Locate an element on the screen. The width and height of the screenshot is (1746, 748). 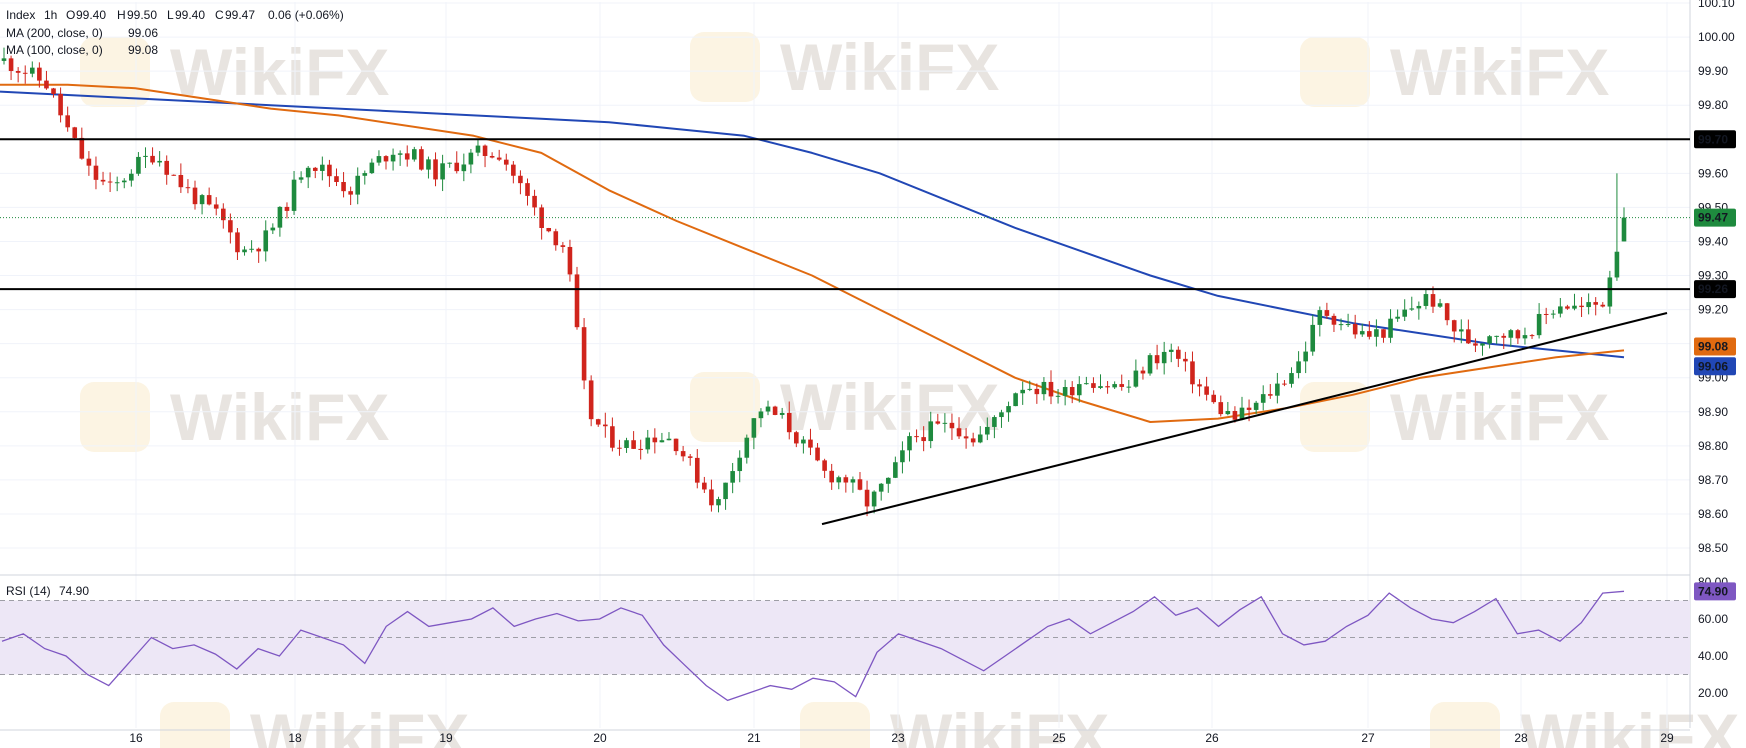
legend-ma100-label: MA (100, close, 0) is located at coordinates (54, 50).